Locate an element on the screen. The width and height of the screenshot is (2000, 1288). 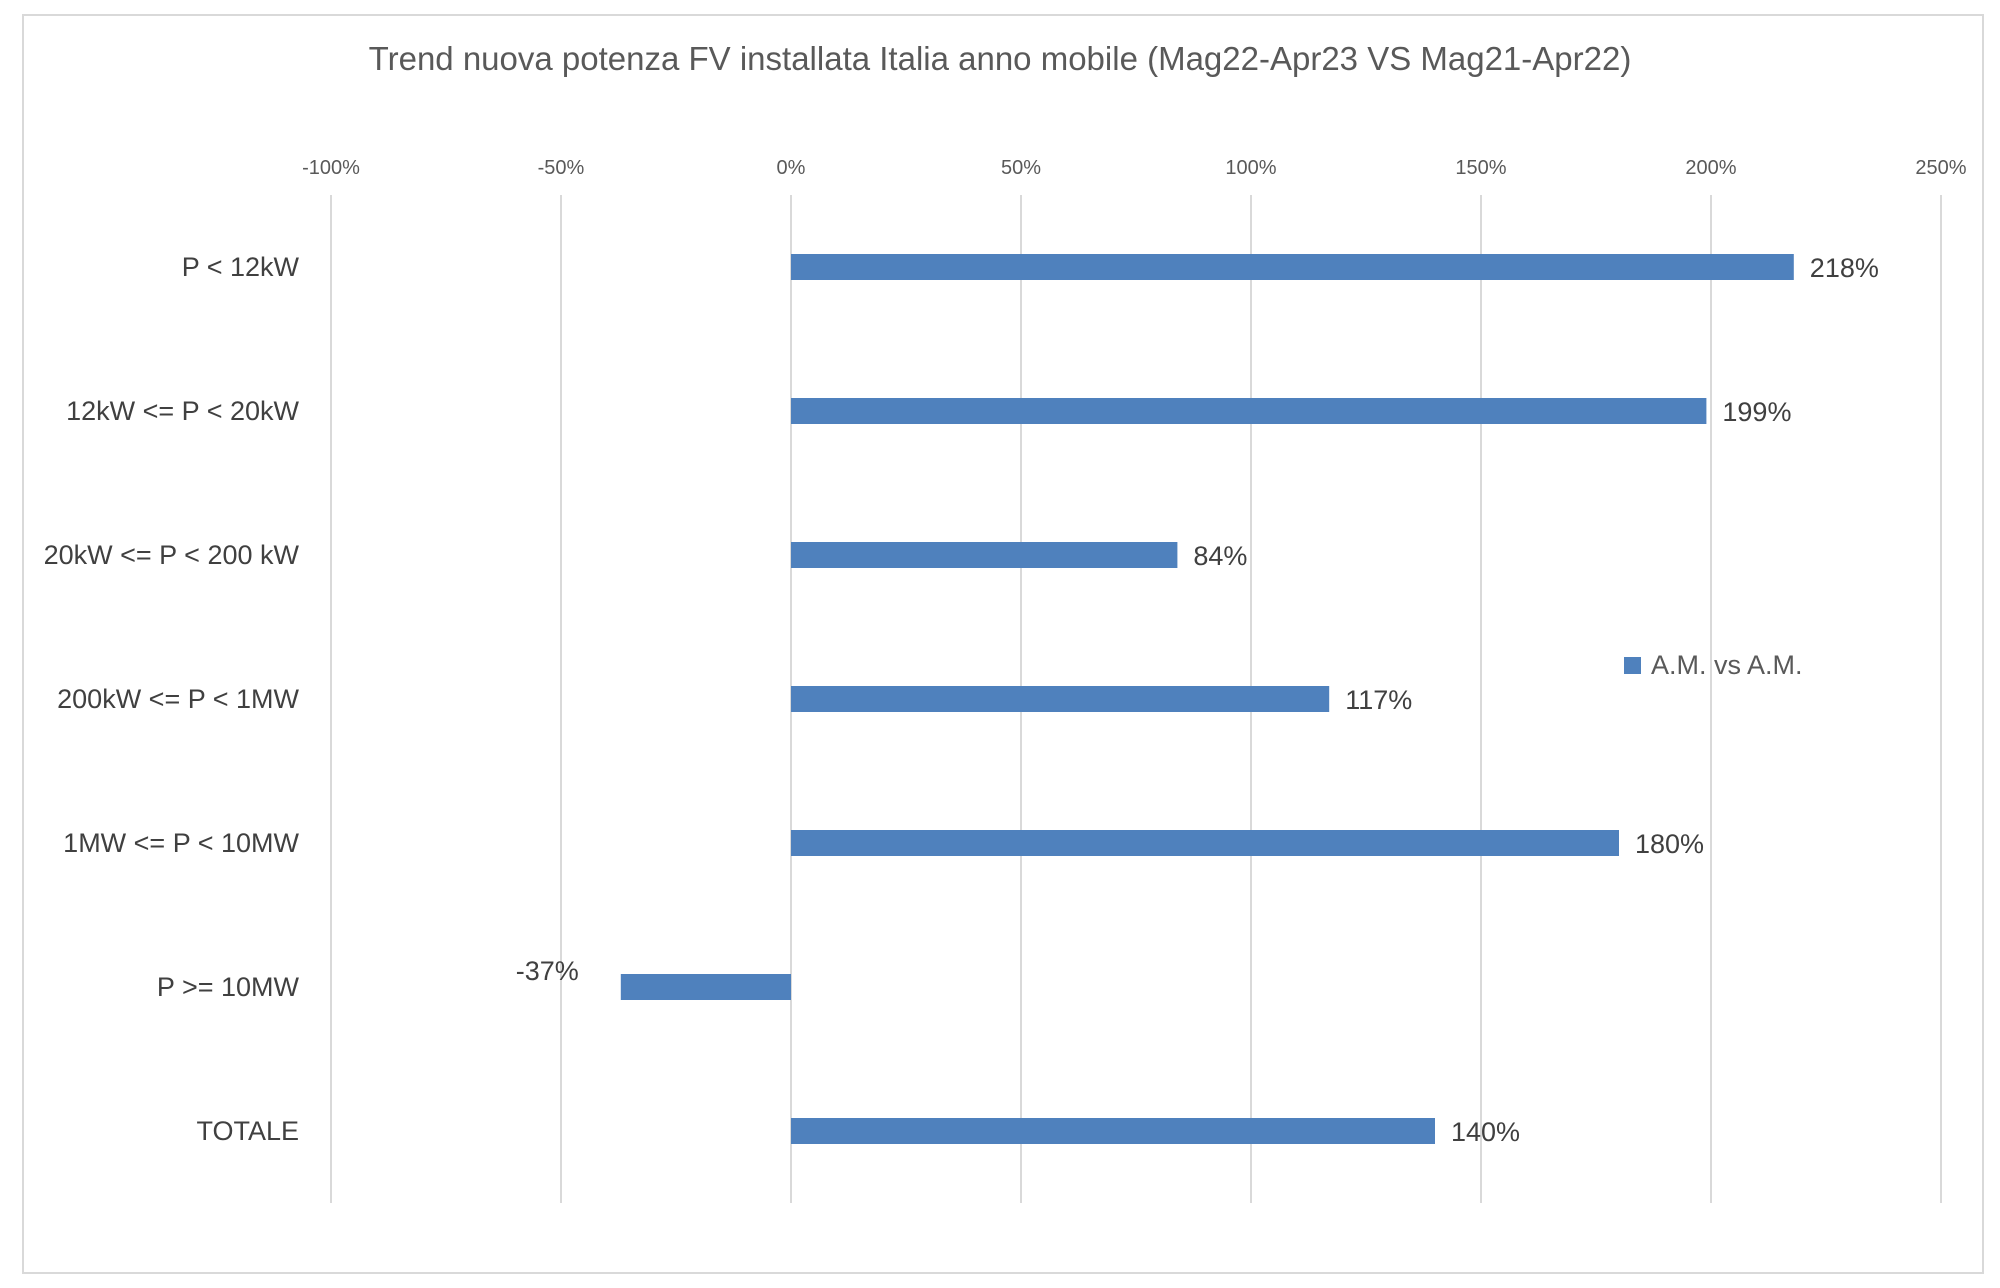
data-label: -37% is located at coordinates (547, 971).